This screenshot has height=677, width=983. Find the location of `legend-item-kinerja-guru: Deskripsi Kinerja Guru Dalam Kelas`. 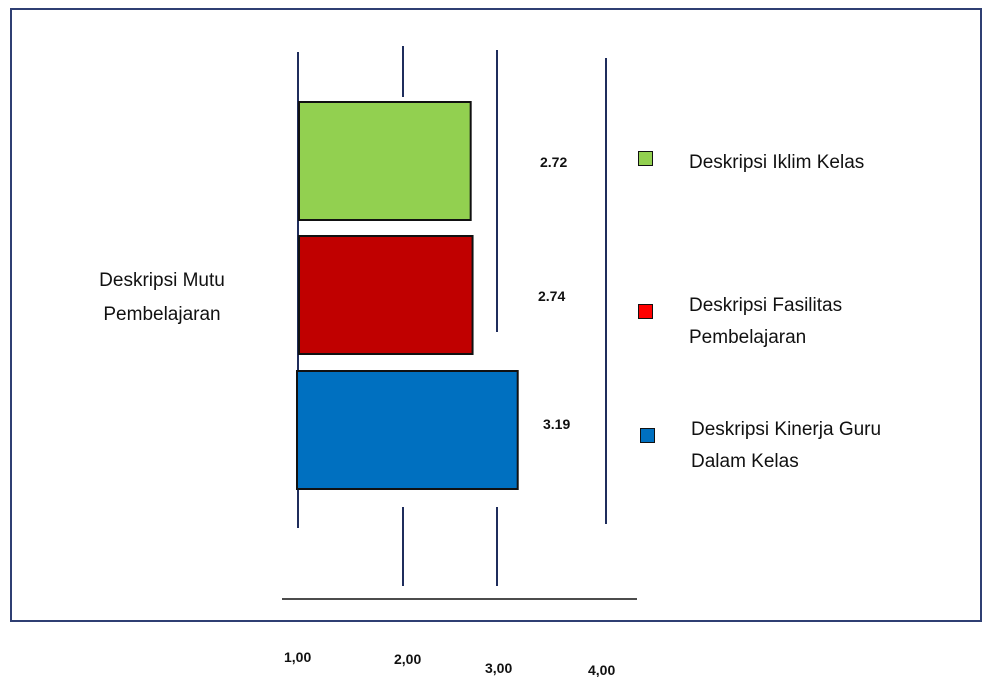

legend-item-kinerja-guru: Deskripsi Kinerja Guru Dalam Kelas is located at coordinates (785, 446).